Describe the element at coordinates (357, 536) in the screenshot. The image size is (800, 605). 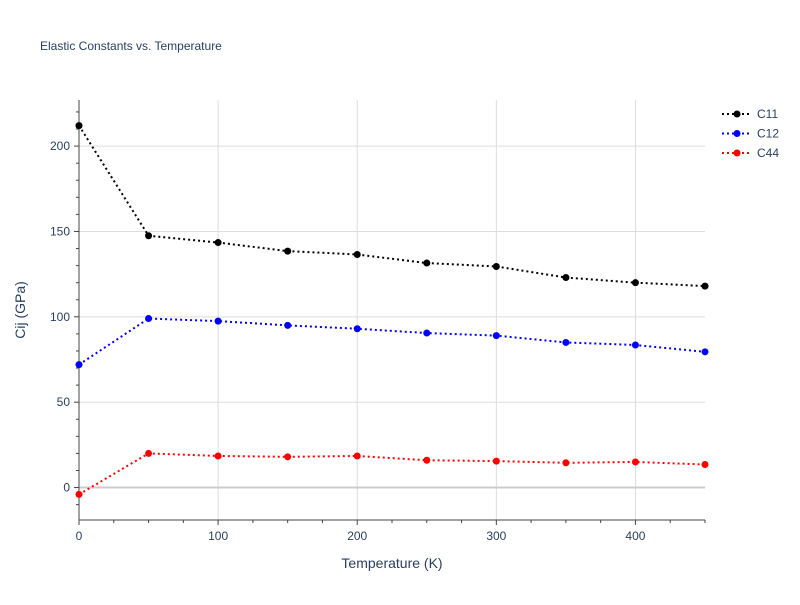
I see `x-tick-label: 200` at that location.